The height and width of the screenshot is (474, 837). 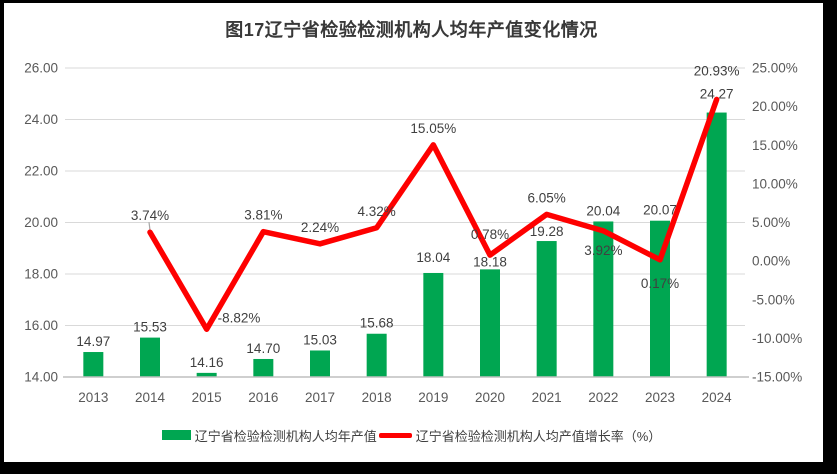 What do you see at coordinates (547, 197) in the screenshot?
I see `line-value-label: 6.05%` at bounding box center [547, 197].